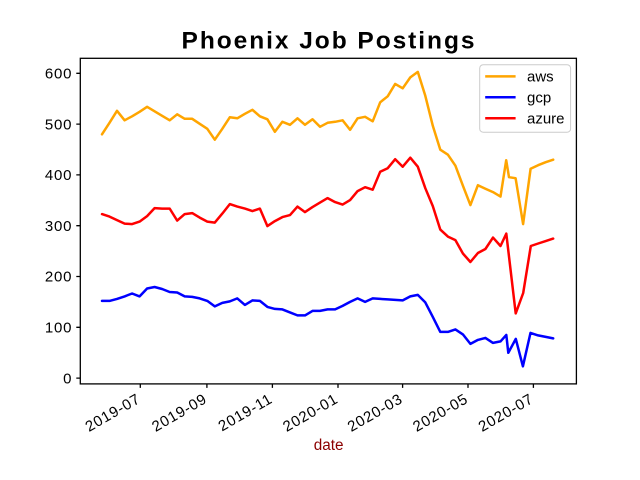  I want to click on svg-text: azure, so click(546, 119).